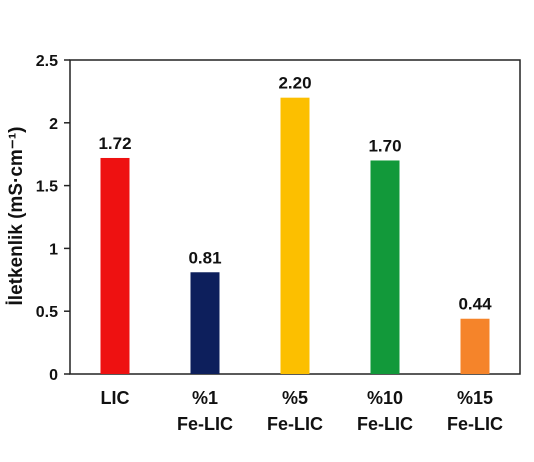 The width and height of the screenshot is (534, 462). Describe the element at coordinates (384, 145) in the screenshot. I see `data-label: 1.70` at that location.